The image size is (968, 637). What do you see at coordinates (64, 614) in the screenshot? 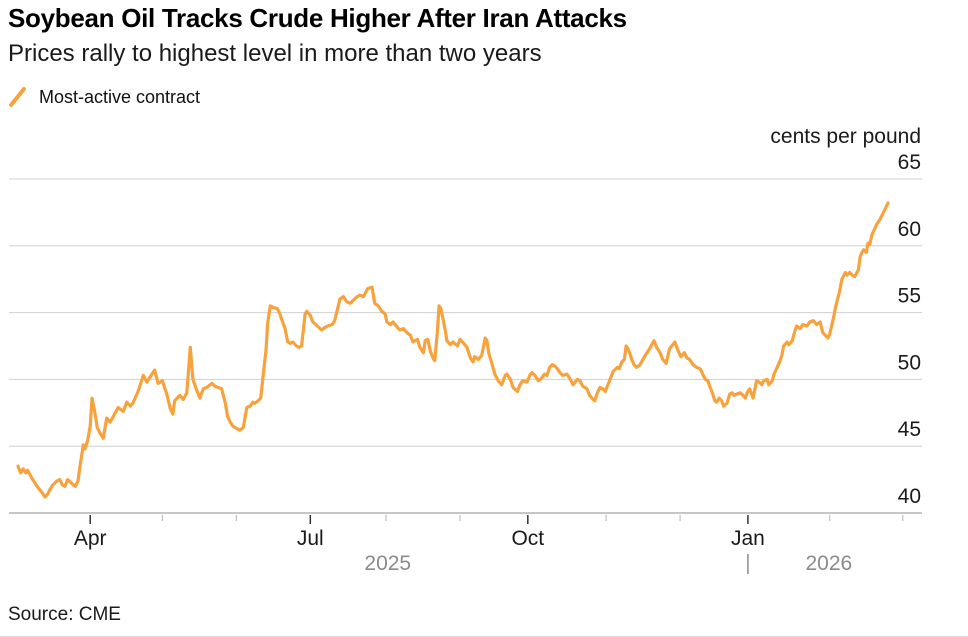
I see `source-label: Source: CME` at bounding box center [64, 614].